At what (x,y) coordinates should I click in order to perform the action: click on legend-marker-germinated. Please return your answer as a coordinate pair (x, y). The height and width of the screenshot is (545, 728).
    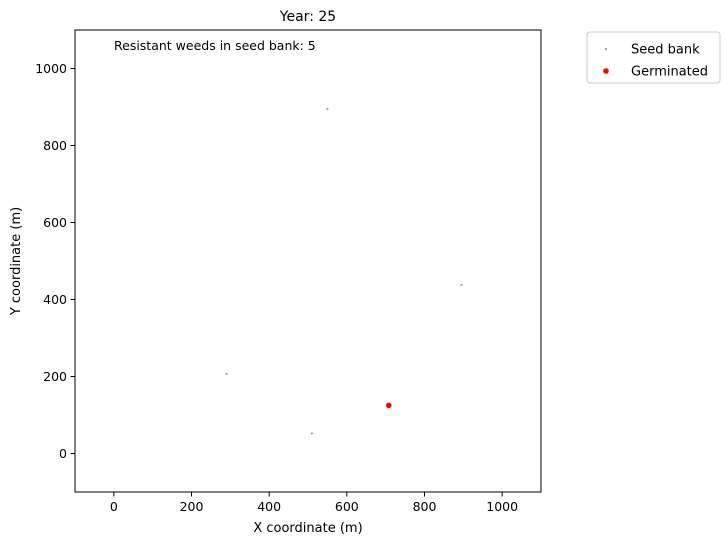
    Looking at the image, I should click on (606, 71).